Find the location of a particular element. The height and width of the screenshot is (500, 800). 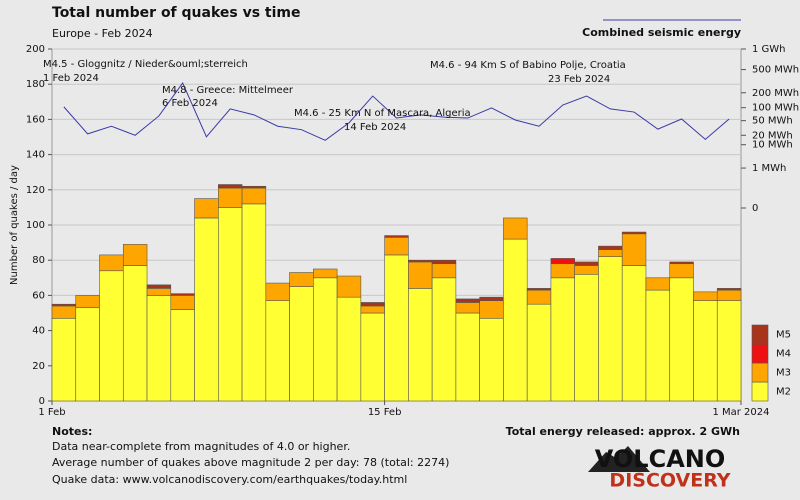

x-tick-label: 15 Feb is located at coordinates (385, 412).